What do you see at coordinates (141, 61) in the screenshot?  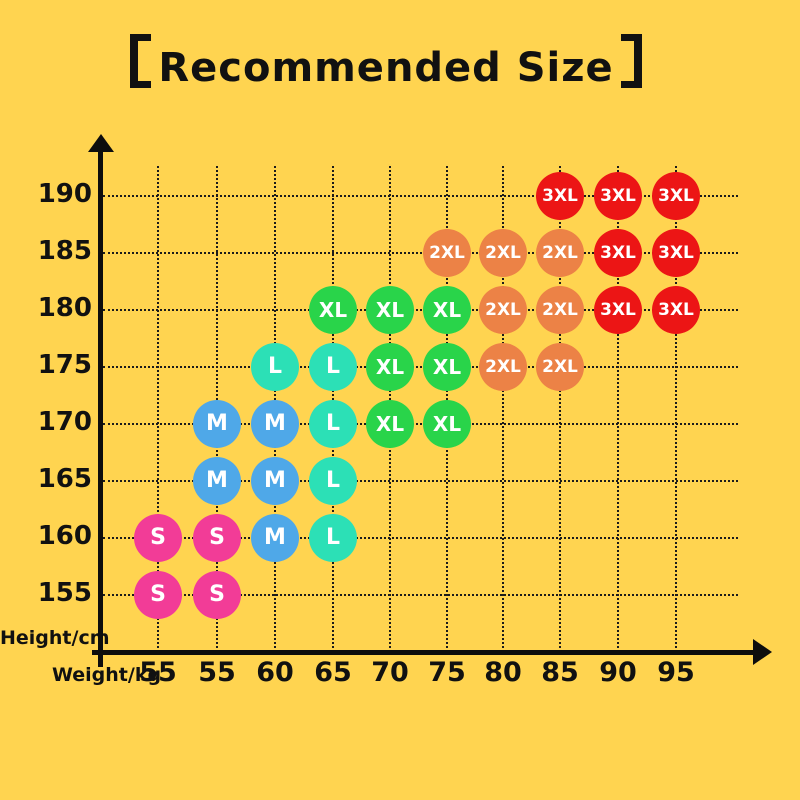 I see `title-bracket-left-icon` at bounding box center [141, 61].